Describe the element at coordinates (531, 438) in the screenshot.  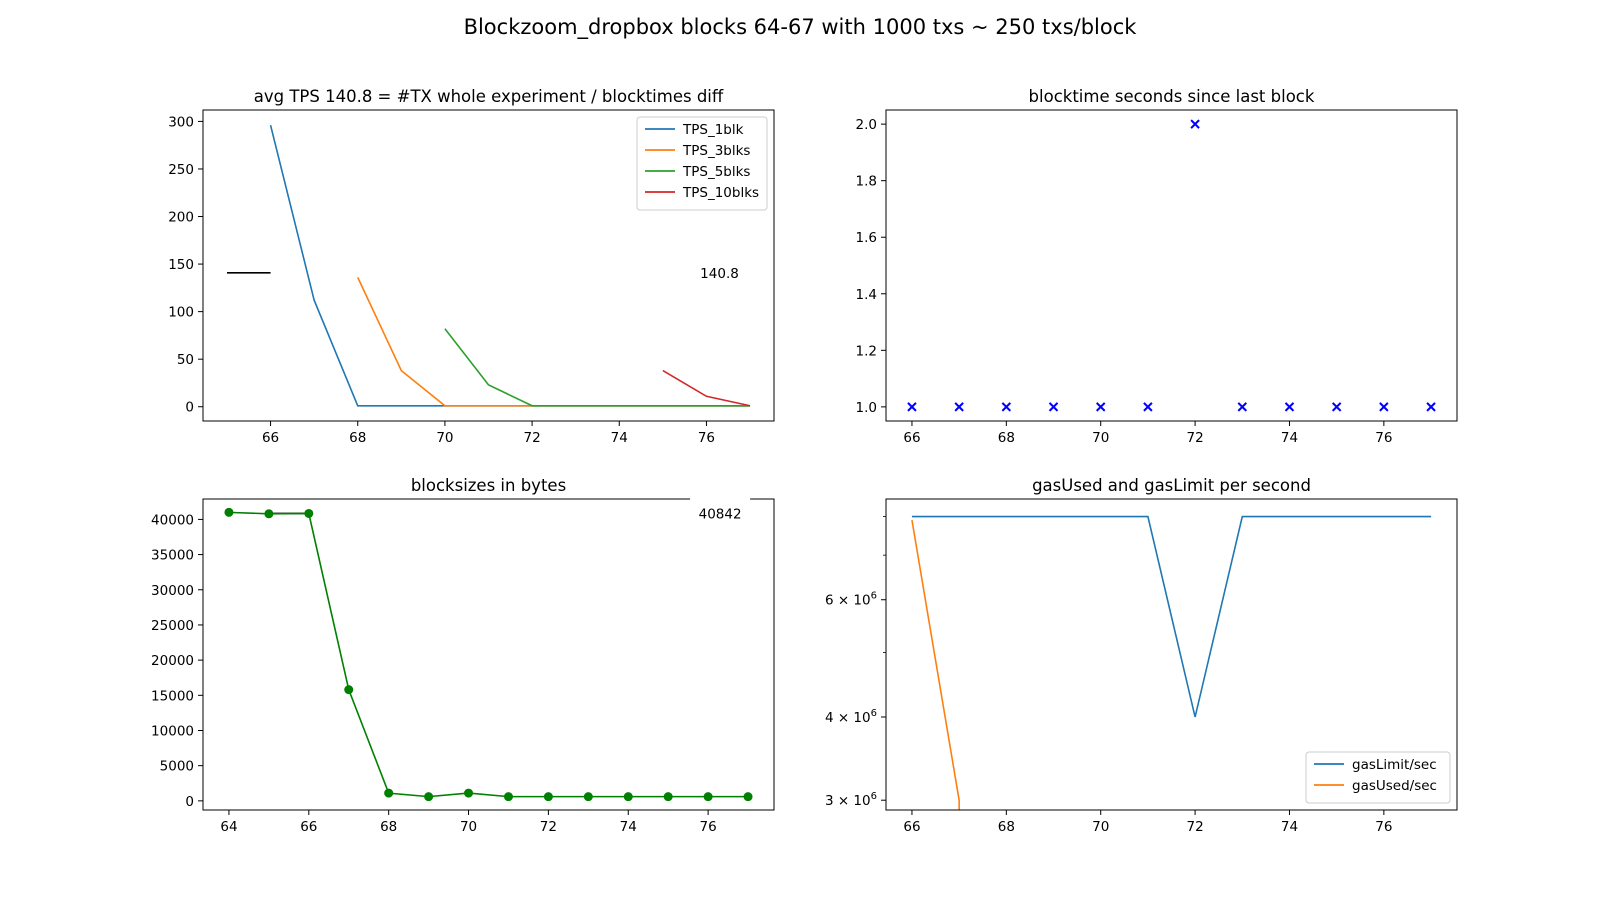
I see `tps-xtick-label: 72` at that location.